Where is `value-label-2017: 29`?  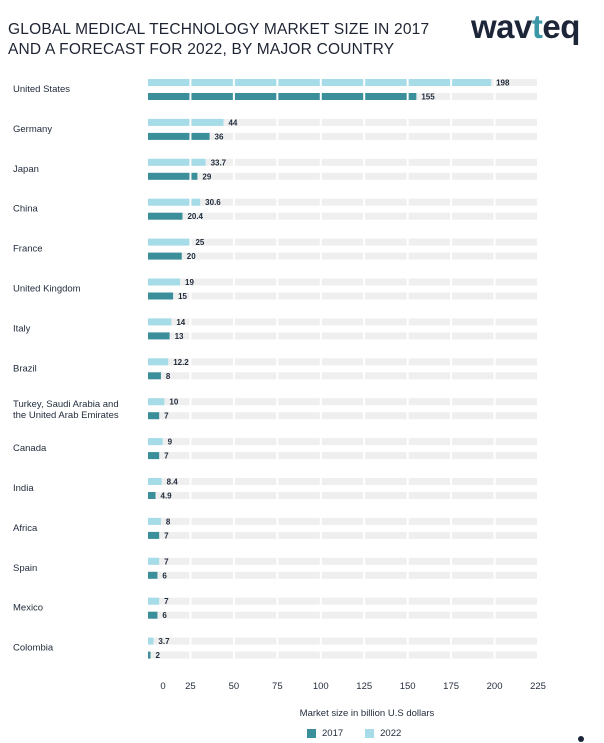
value-label-2017: 29 is located at coordinates (206, 176).